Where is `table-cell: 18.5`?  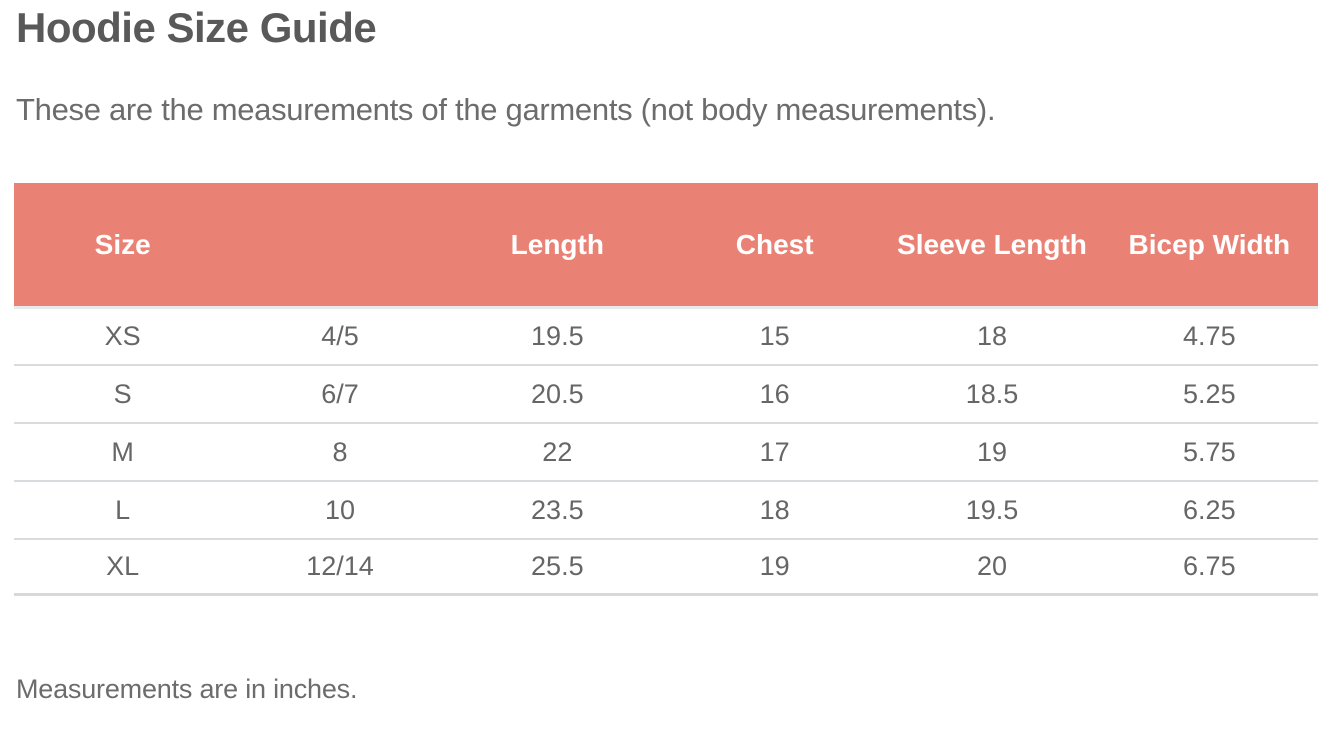
table-cell: 18.5 is located at coordinates (992, 393).